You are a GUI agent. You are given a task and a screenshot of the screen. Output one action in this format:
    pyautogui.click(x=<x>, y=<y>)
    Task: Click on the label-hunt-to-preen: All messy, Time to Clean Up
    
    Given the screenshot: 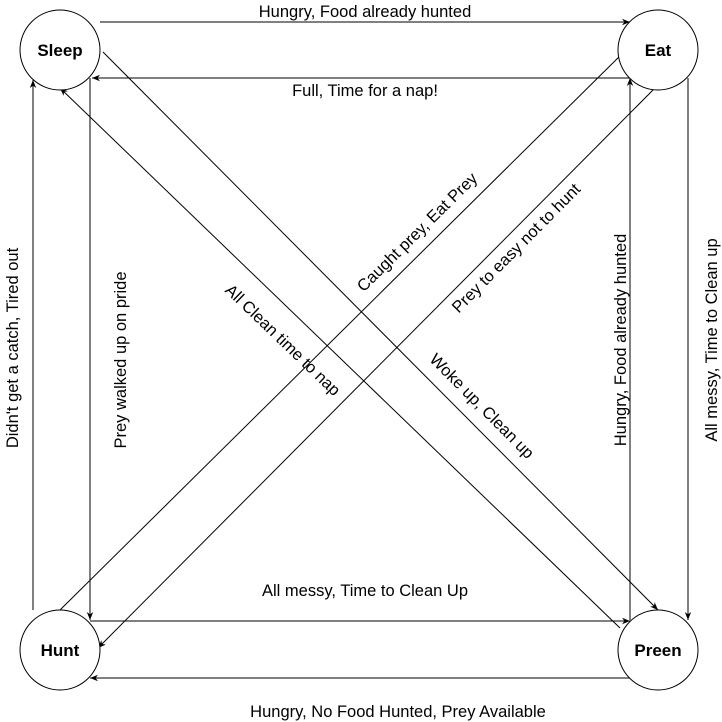 What is the action you would take?
    pyautogui.click(x=365, y=591)
    